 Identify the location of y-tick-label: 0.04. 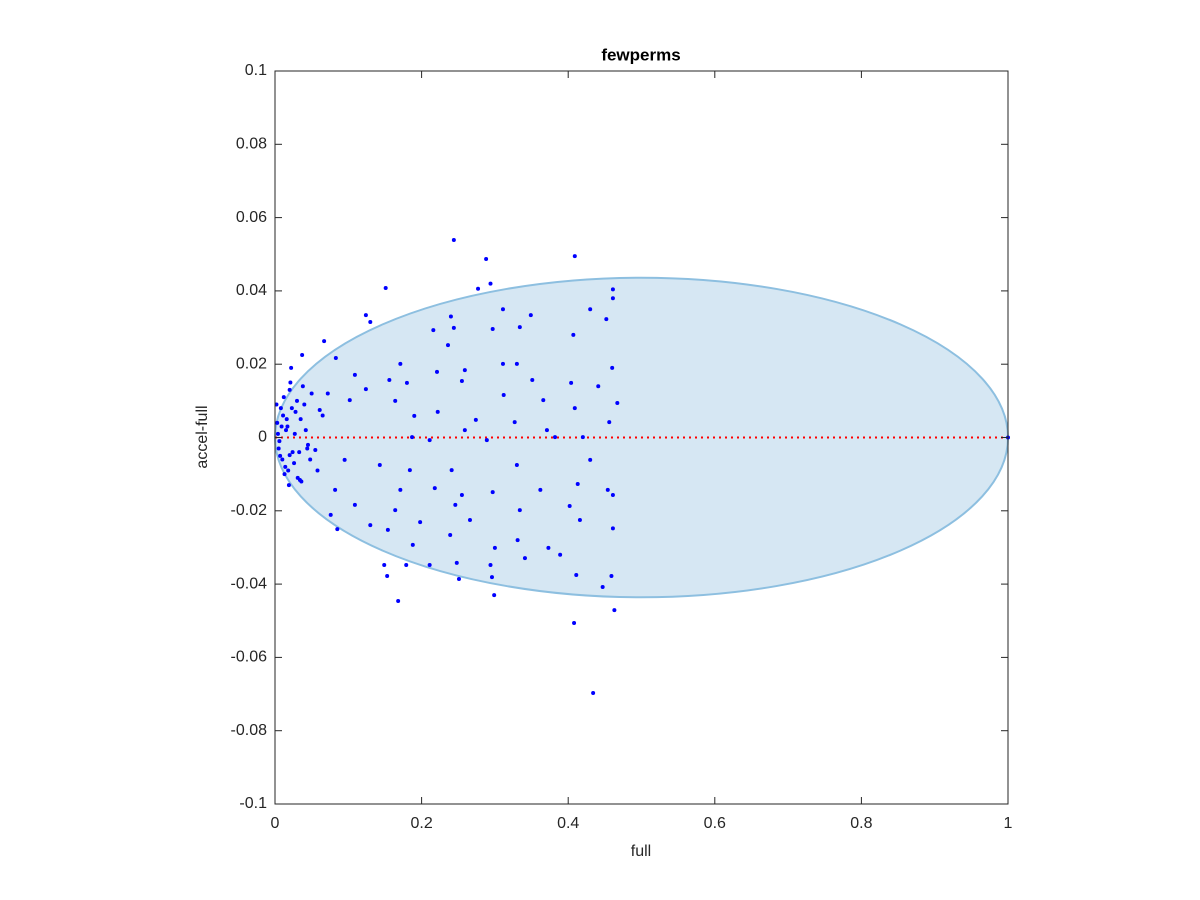
(251, 290).